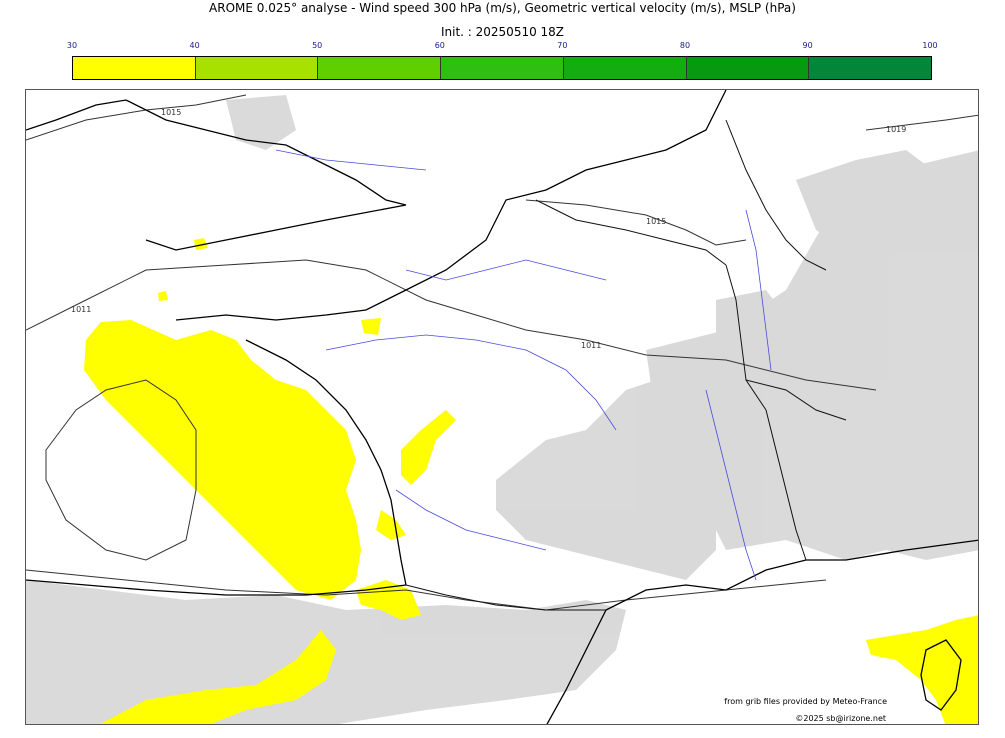 The image size is (1005, 738). What do you see at coordinates (896, 129) in the screenshot?
I see `isobar-label: 1019` at bounding box center [896, 129].